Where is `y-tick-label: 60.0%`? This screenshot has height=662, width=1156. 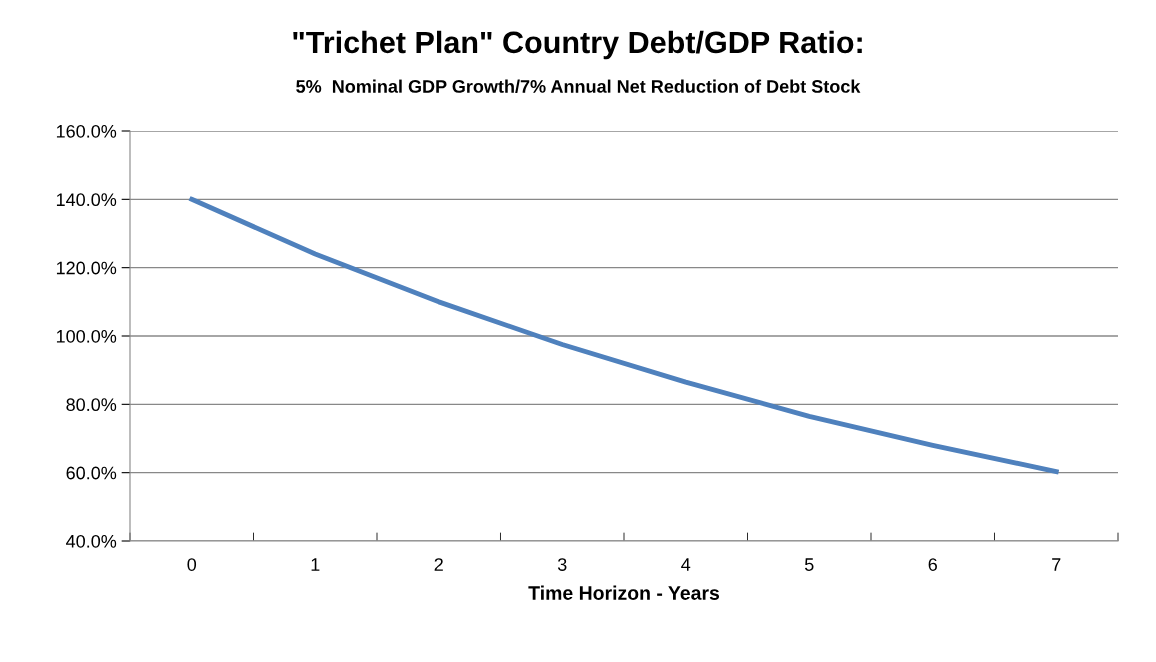
y-tick-label: 60.0% is located at coordinates (91, 473).